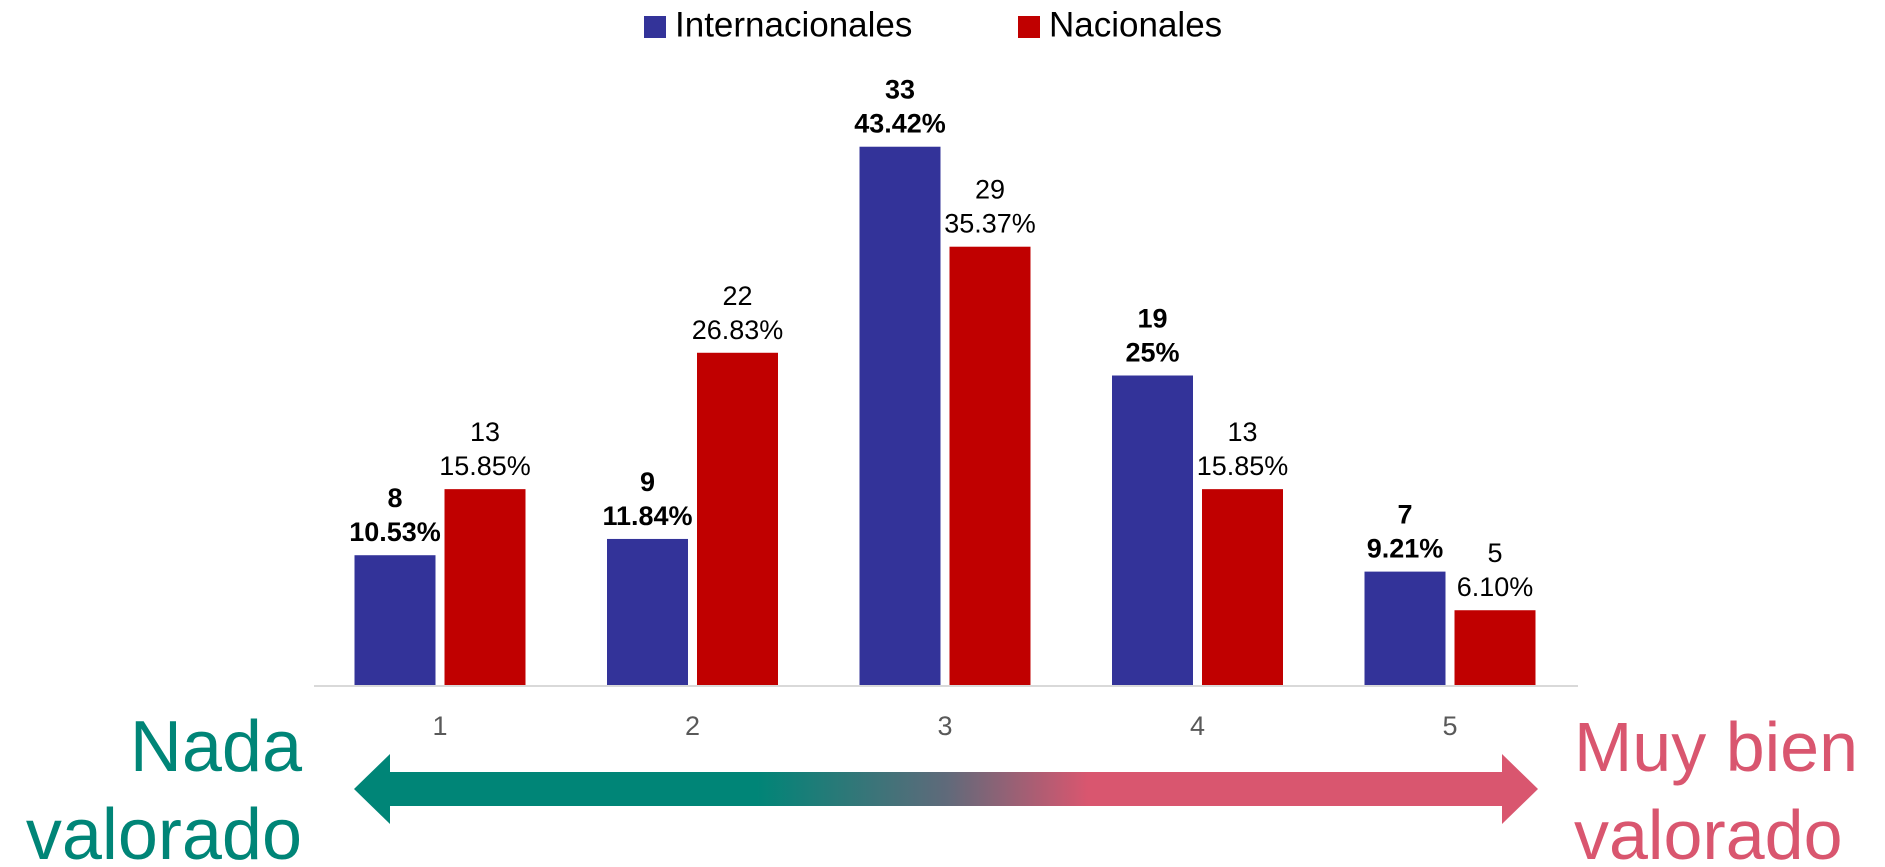 This screenshot has width=1885, height=867. I want to click on value-label: 35.37%, so click(990, 224).